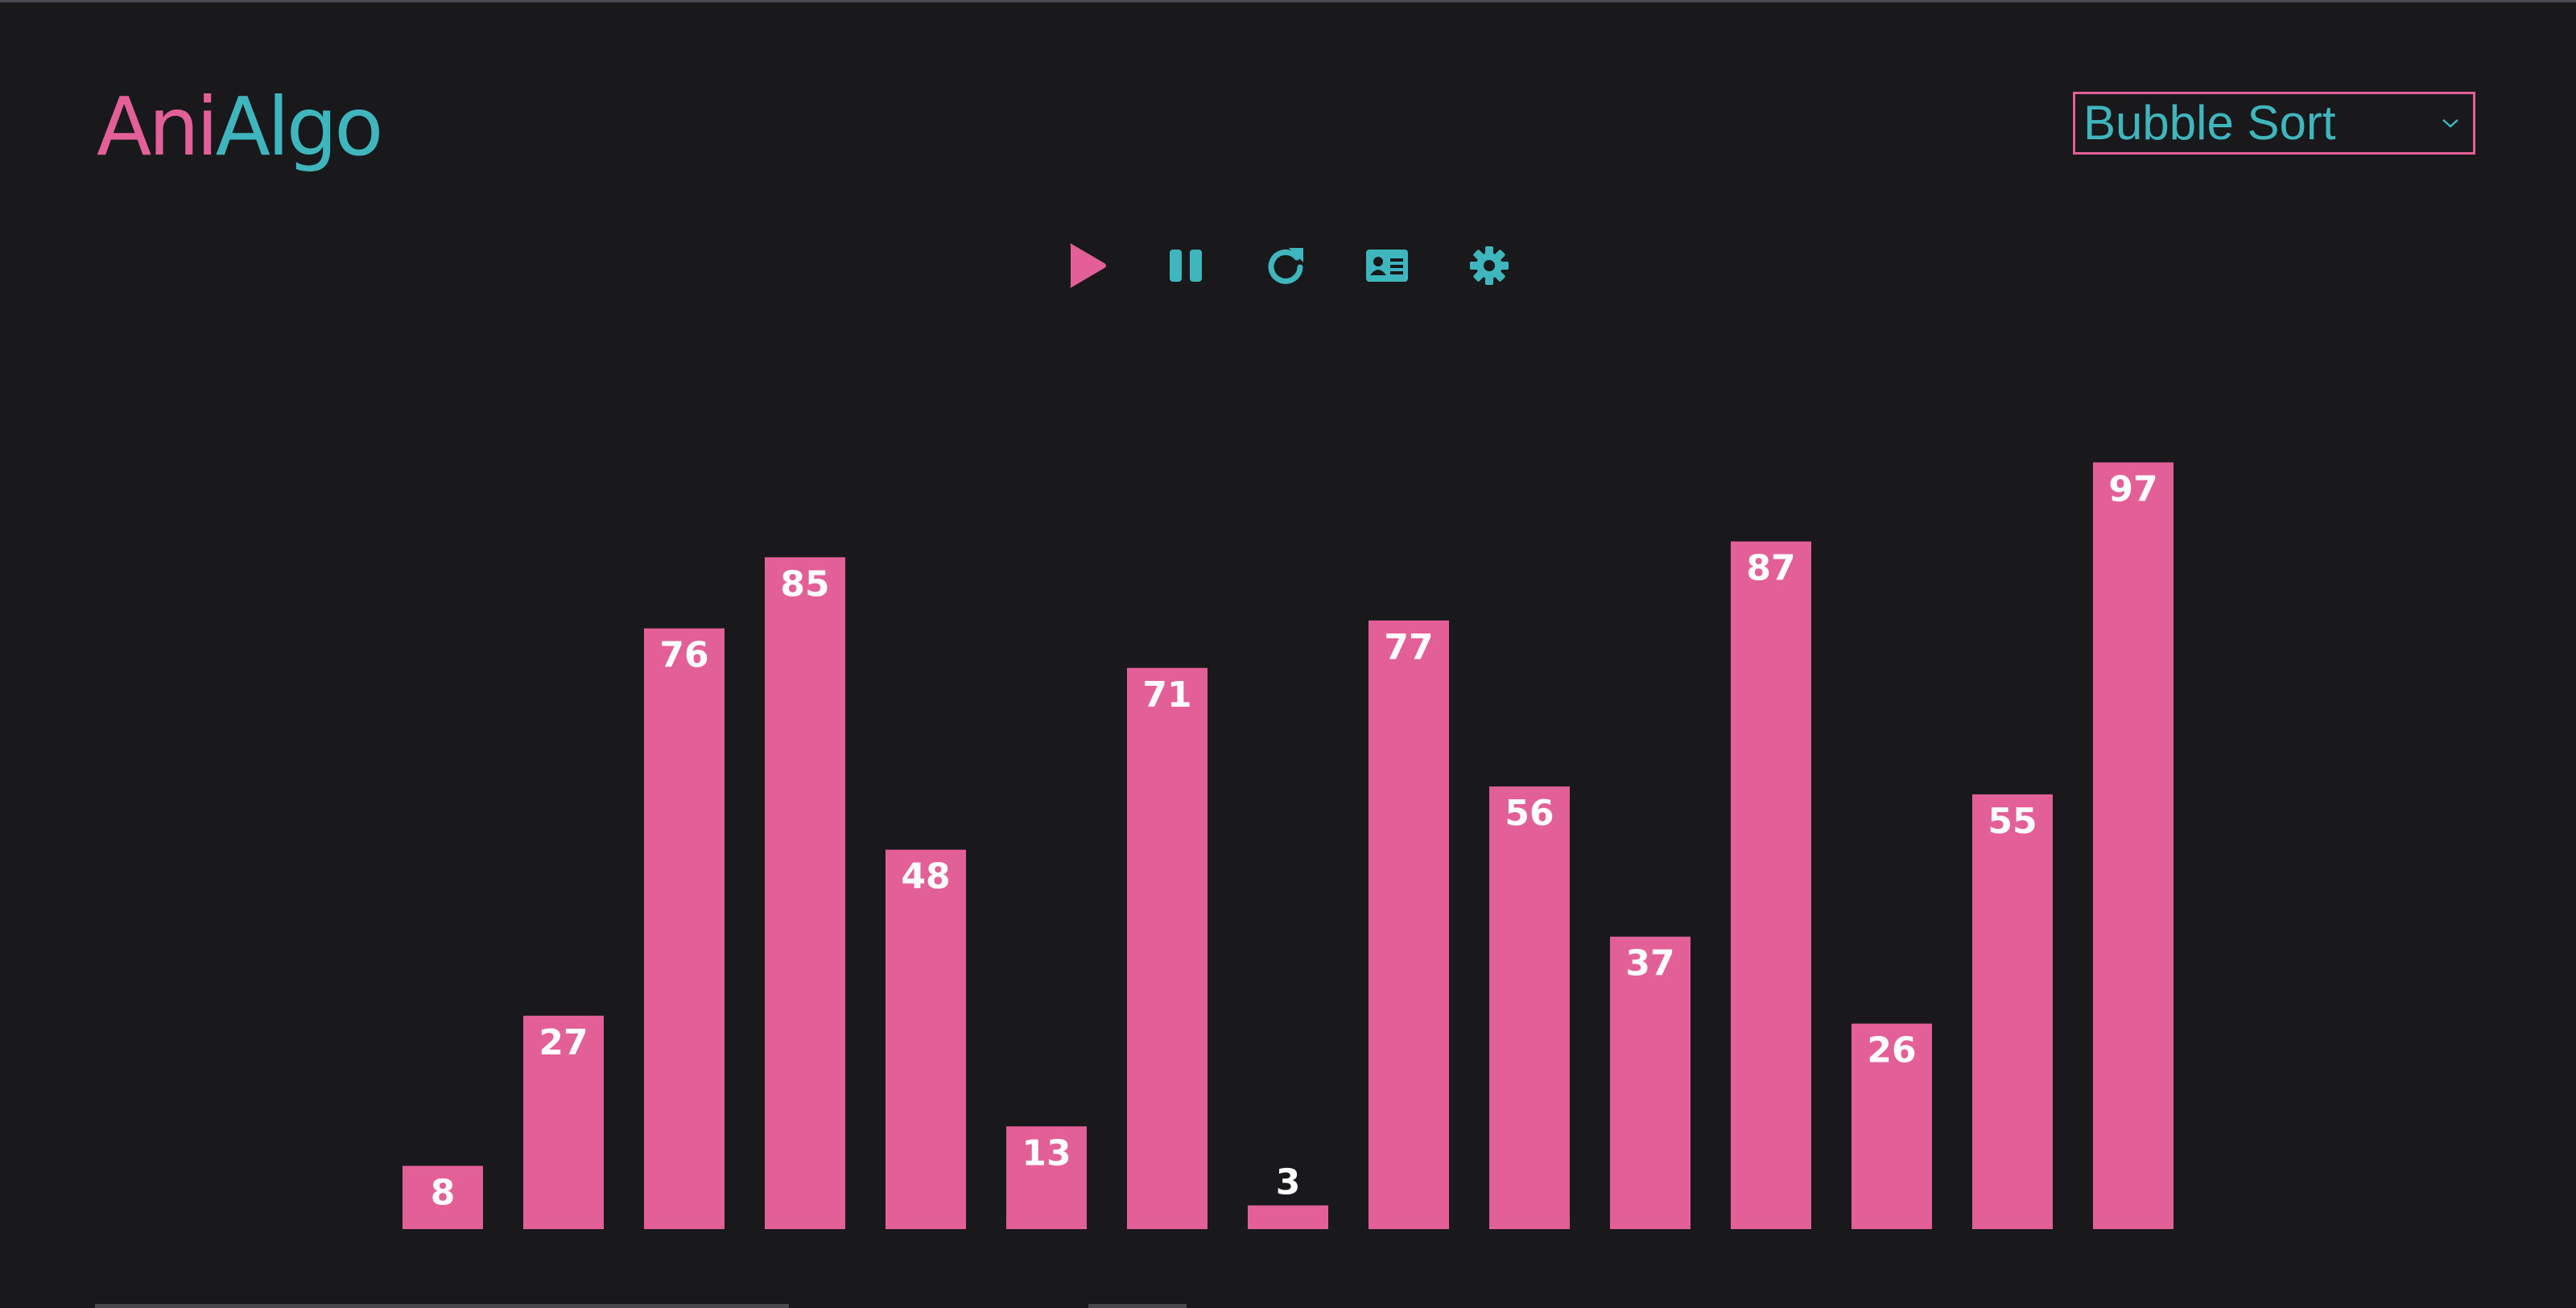  I want to click on pause-icon, so click(1186, 266).